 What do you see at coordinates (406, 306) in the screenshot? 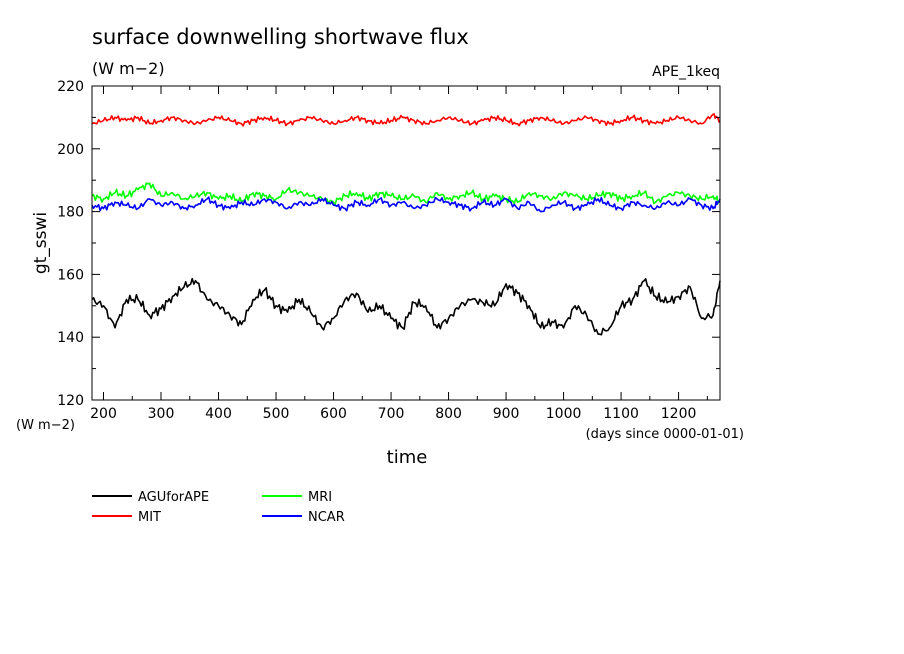
I see `series-line-aguforape` at bounding box center [406, 306].